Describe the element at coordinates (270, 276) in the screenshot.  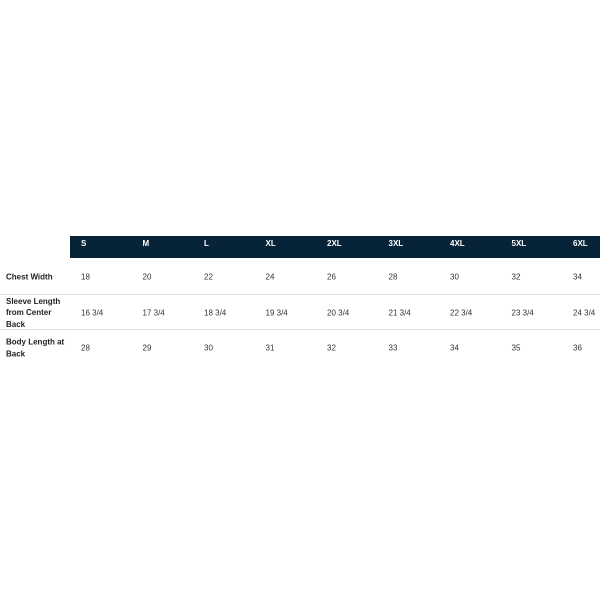
I see `table-cell: 24` at that location.